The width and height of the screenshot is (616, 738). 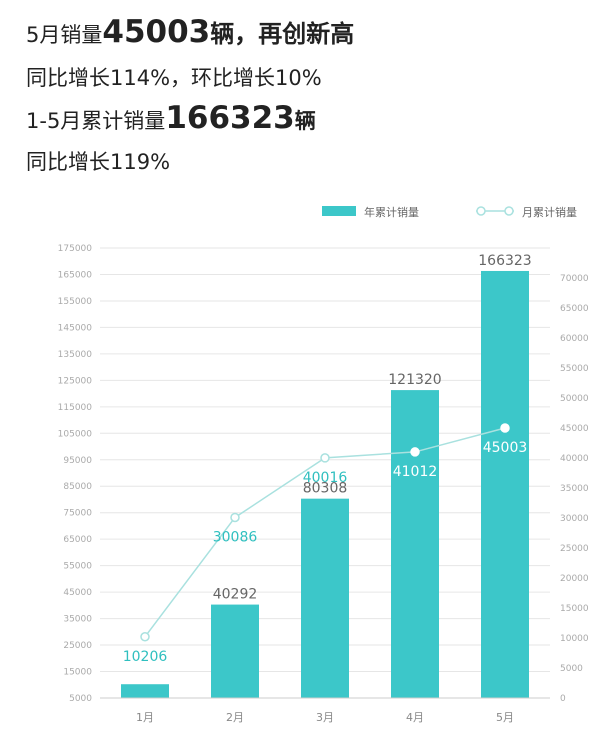 What do you see at coordinates (77, 620) in the screenshot?
I see `left-axis-tick-label: 35000` at bounding box center [77, 620].